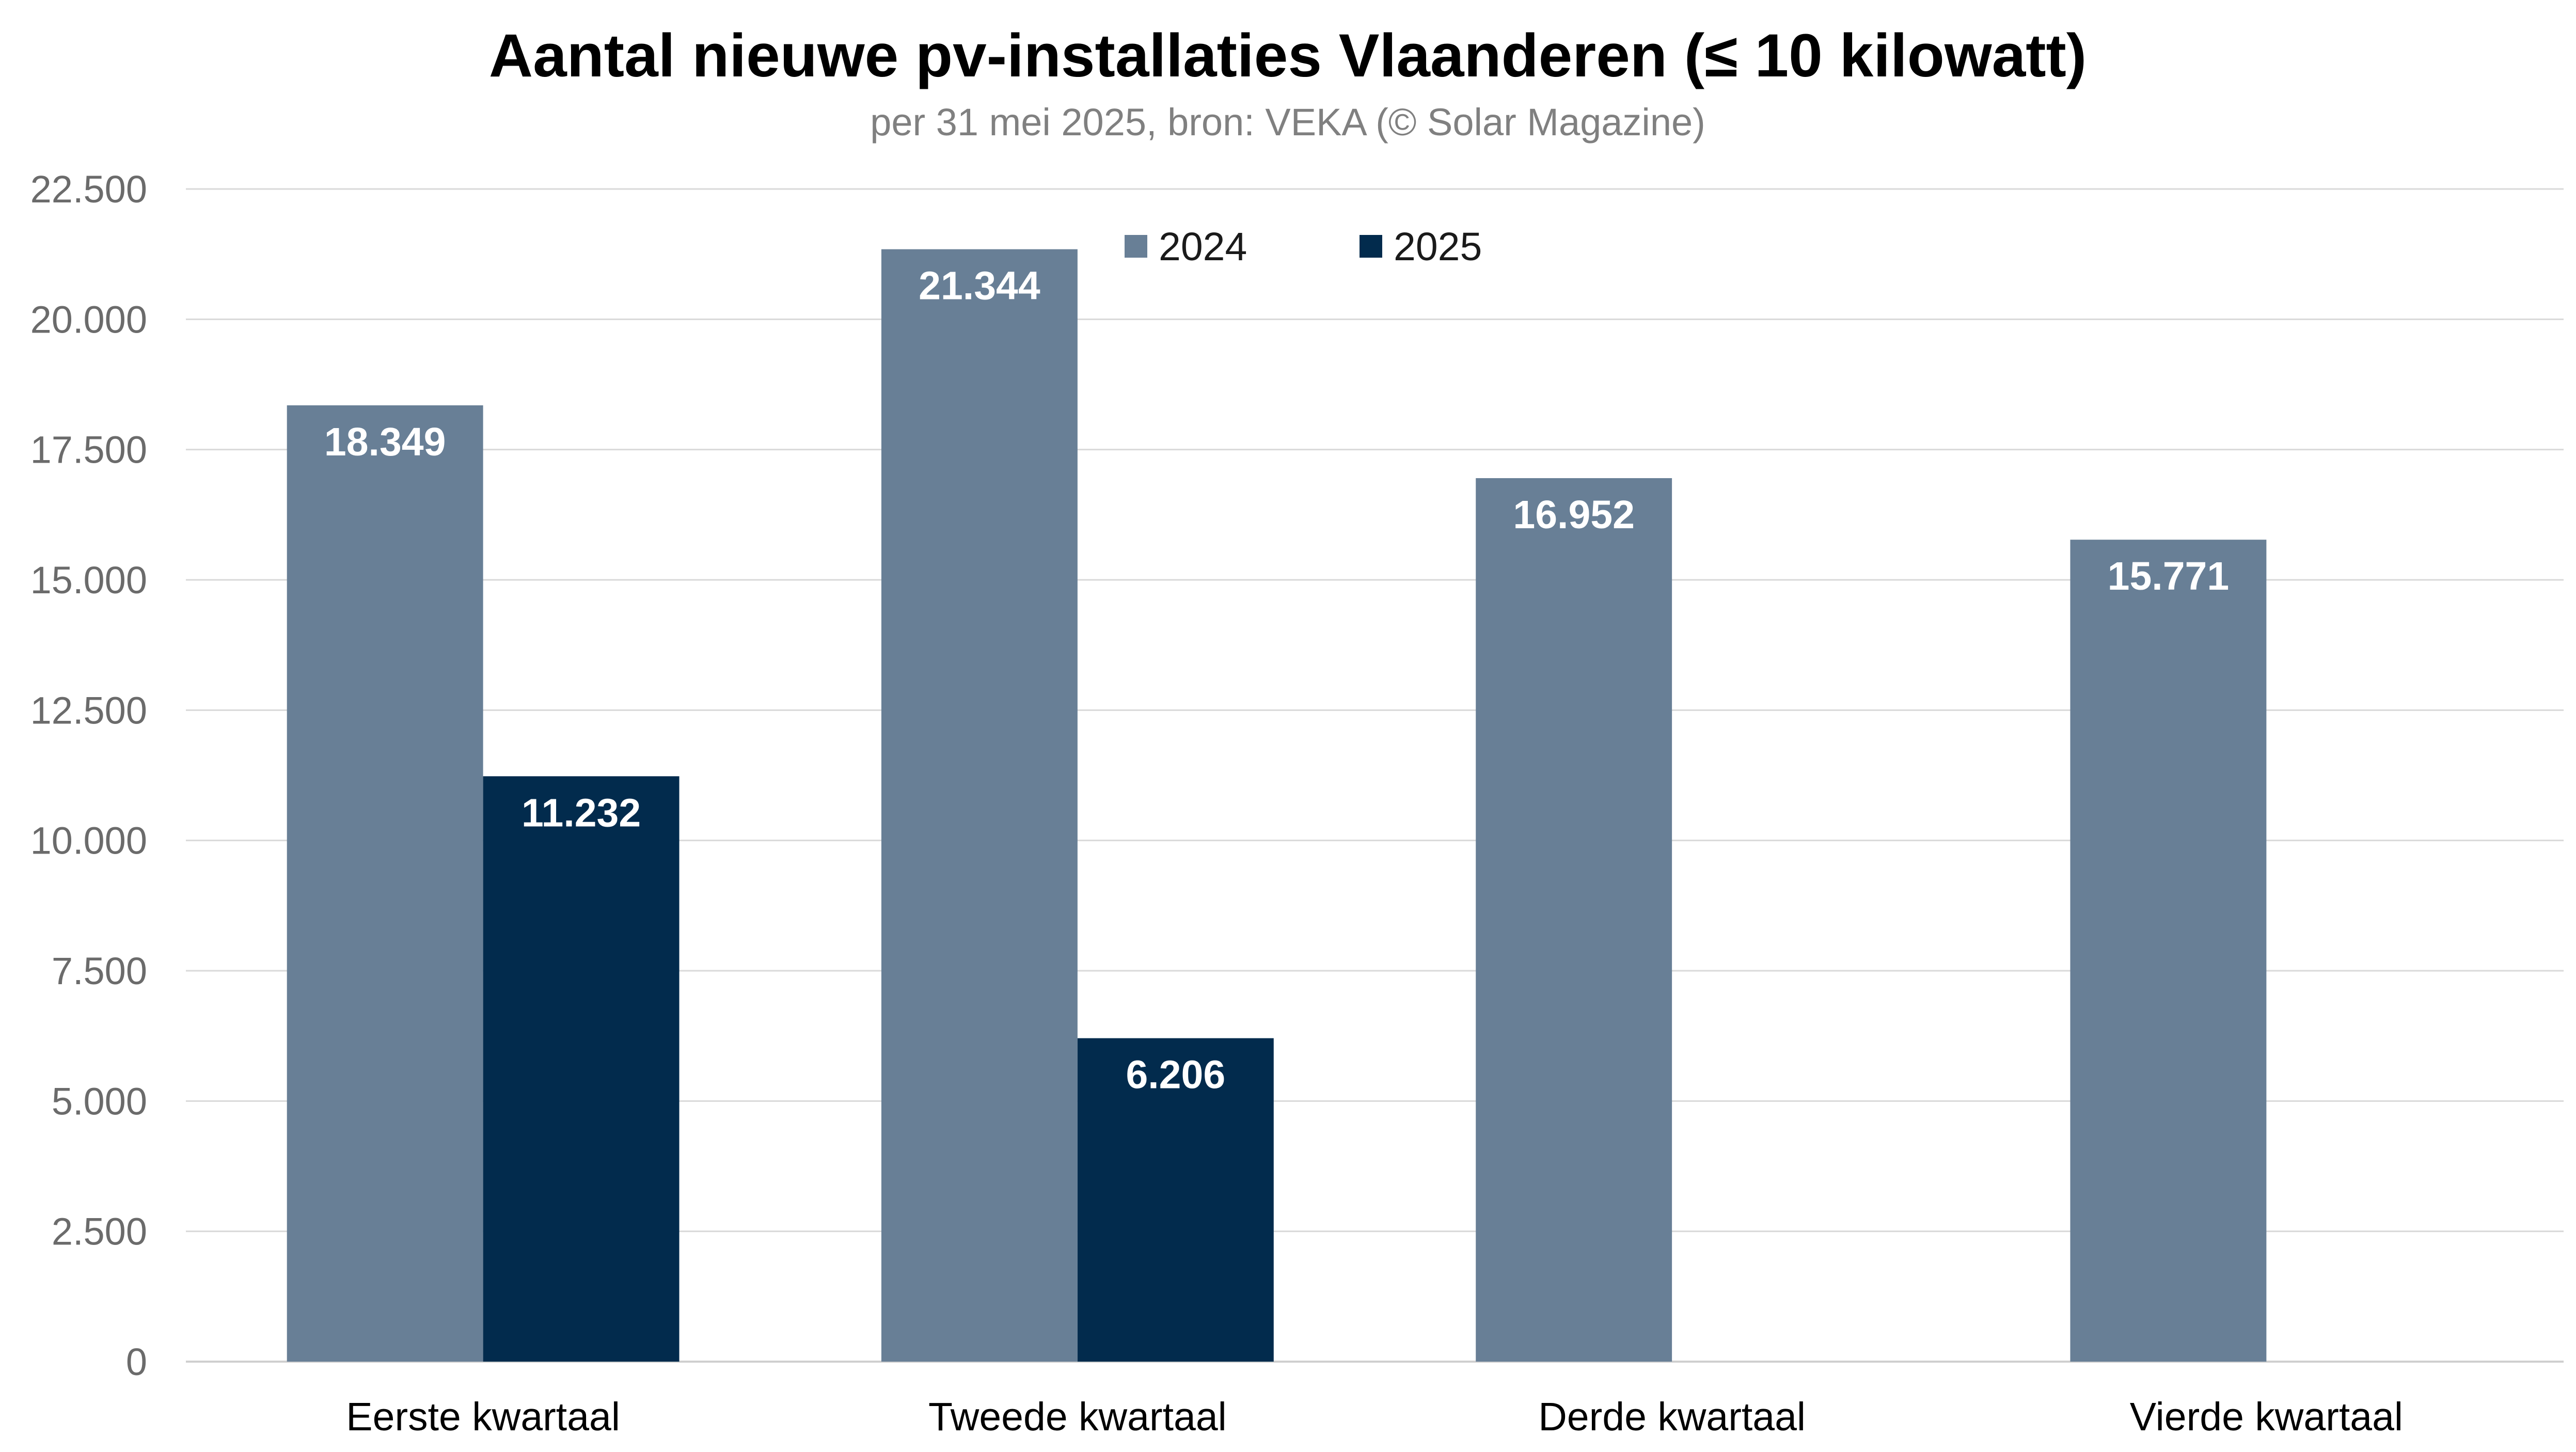 Image resolution: width=2576 pixels, height=1452 pixels. I want to click on legend-swatch-2024, so click(1136, 246).